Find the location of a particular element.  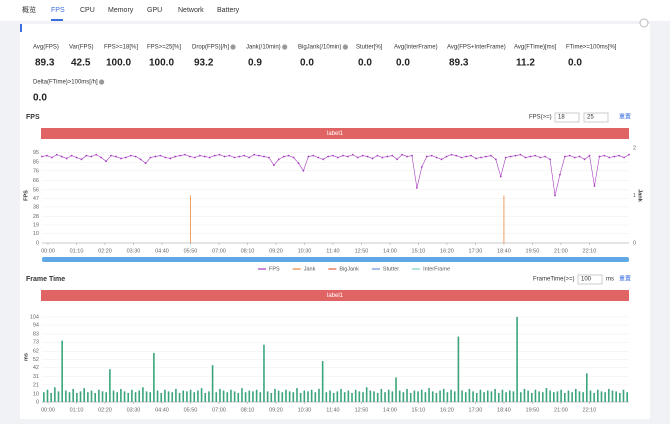

y-tick-label: 10 is located at coordinates (36, 234).